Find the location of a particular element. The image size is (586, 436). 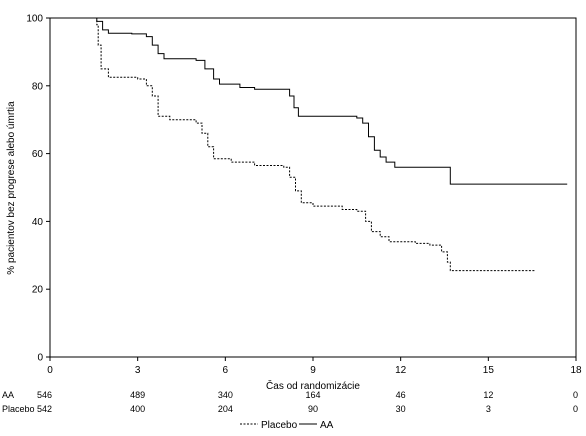

legend-label-placebo: Placebo is located at coordinates (279, 425).